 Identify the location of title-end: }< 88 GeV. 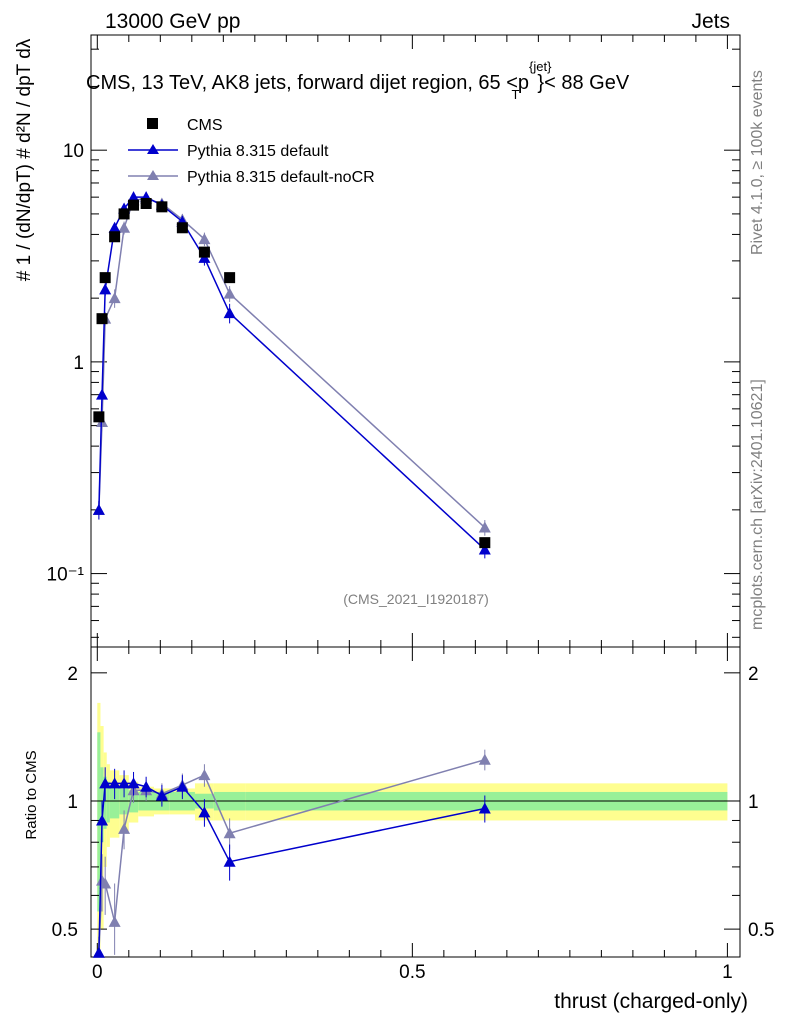
(583, 83).